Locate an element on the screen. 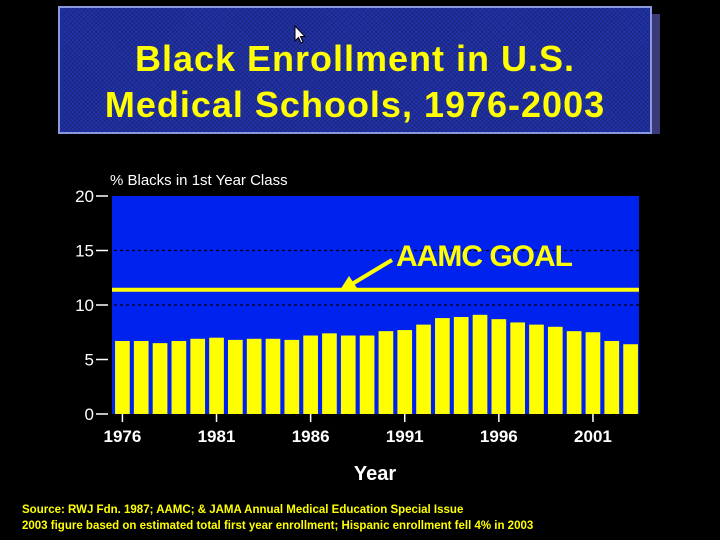  bar-1979 is located at coordinates (179, 377).